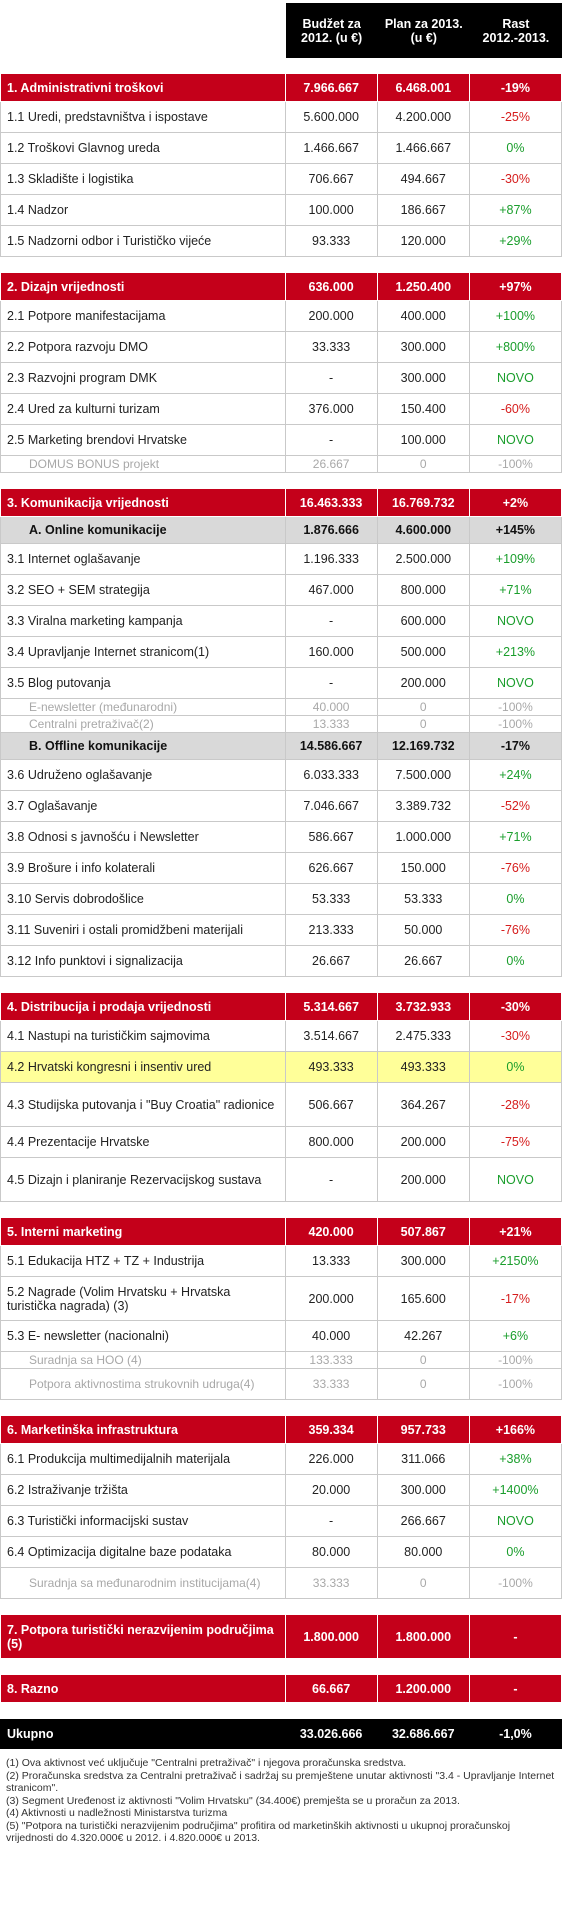 The width and height of the screenshot is (562, 1927). Describe the element at coordinates (515, 652) in the screenshot. I see `growth-value: +213%` at that location.